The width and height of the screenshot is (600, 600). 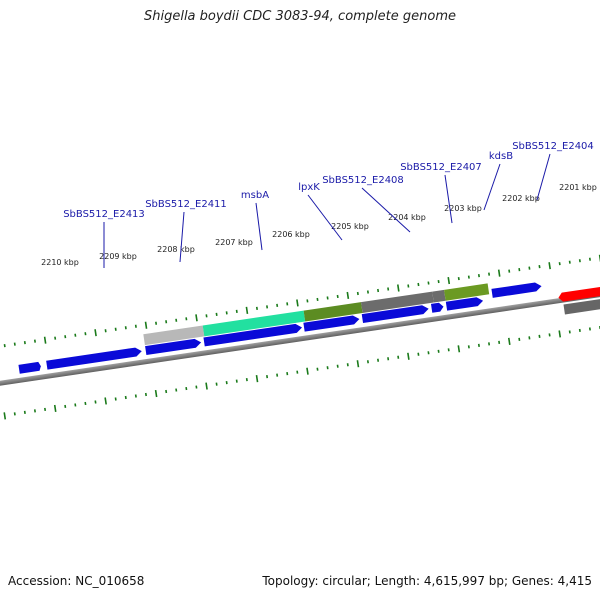 I want to click on gene-label: kdsB, so click(x=501, y=156).